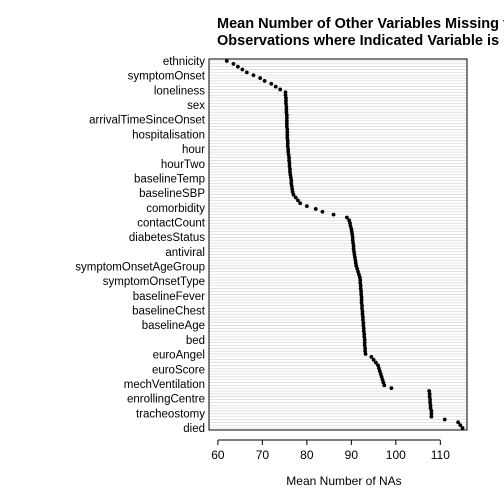 Image resolution: width=504 pixels, height=504 pixels. What do you see at coordinates (343, 481) in the screenshot?
I see `x-axis-label: Mean Number of NAs` at bounding box center [343, 481].